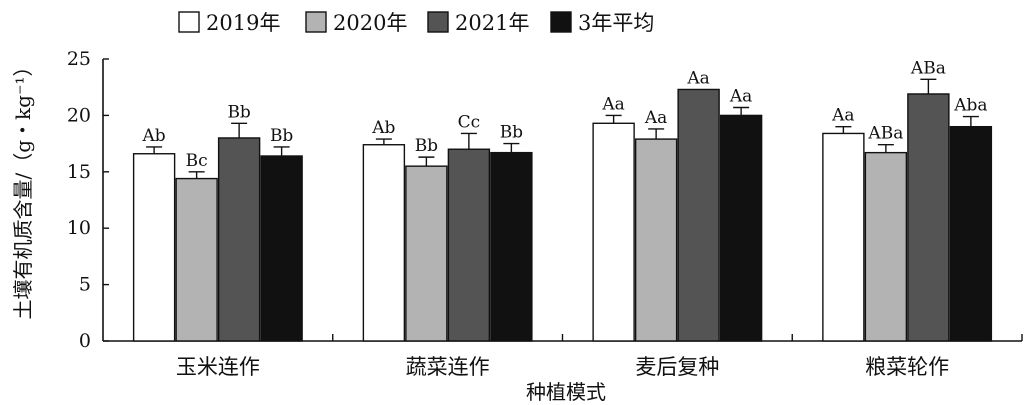  I want to click on y-tick-label: 0, so click(85, 341).